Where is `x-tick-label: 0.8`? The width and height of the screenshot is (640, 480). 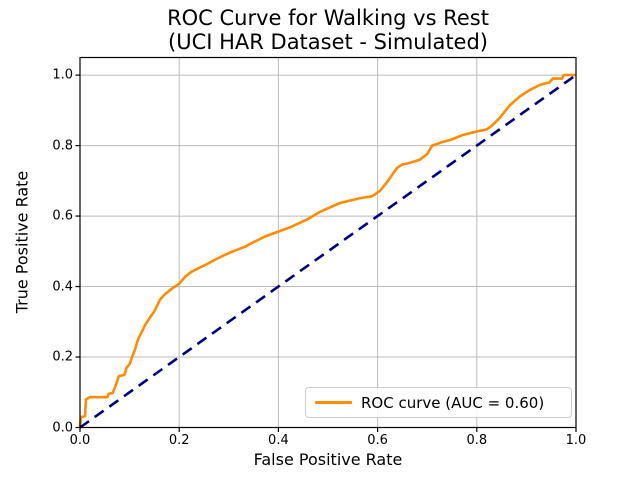
x-tick-label: 0.8 is located at coordinates (477, 440).